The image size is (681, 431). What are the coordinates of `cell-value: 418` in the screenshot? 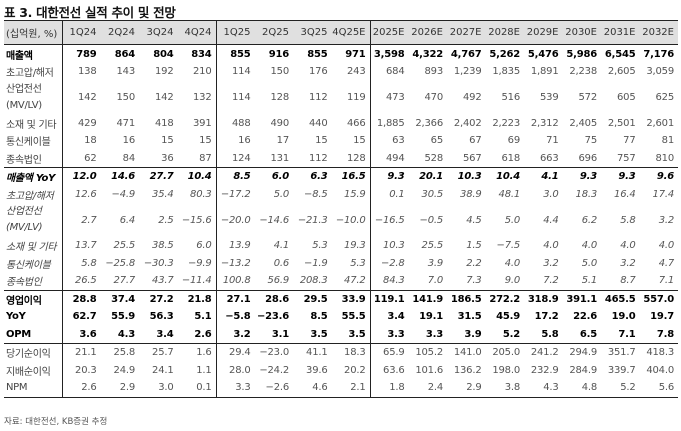 It's located at (164, 123).